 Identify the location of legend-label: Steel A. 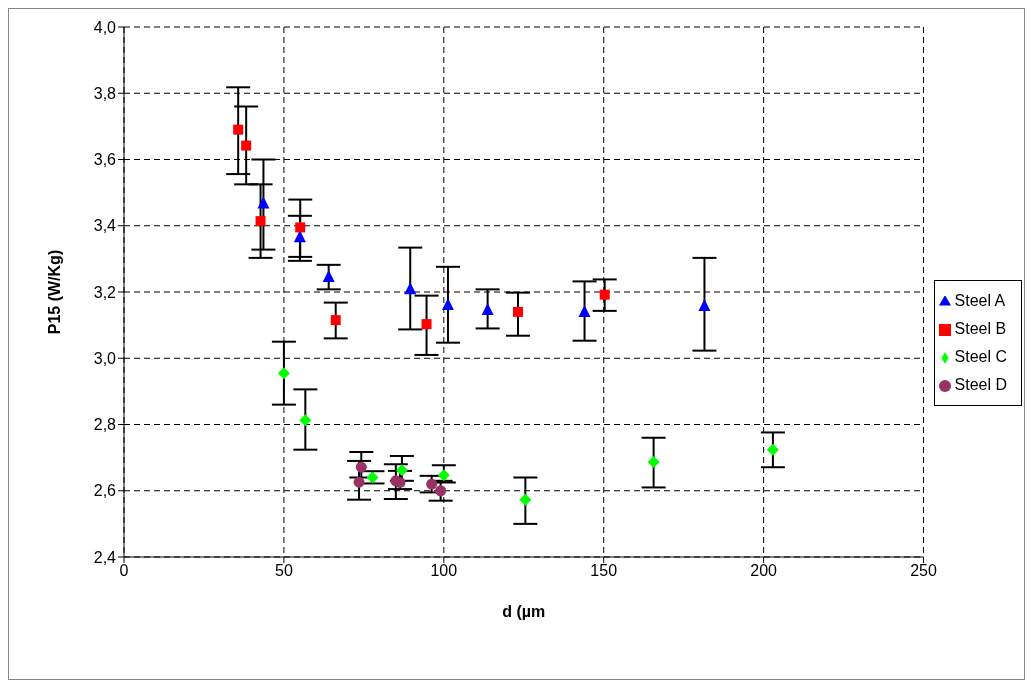
(980, 300).